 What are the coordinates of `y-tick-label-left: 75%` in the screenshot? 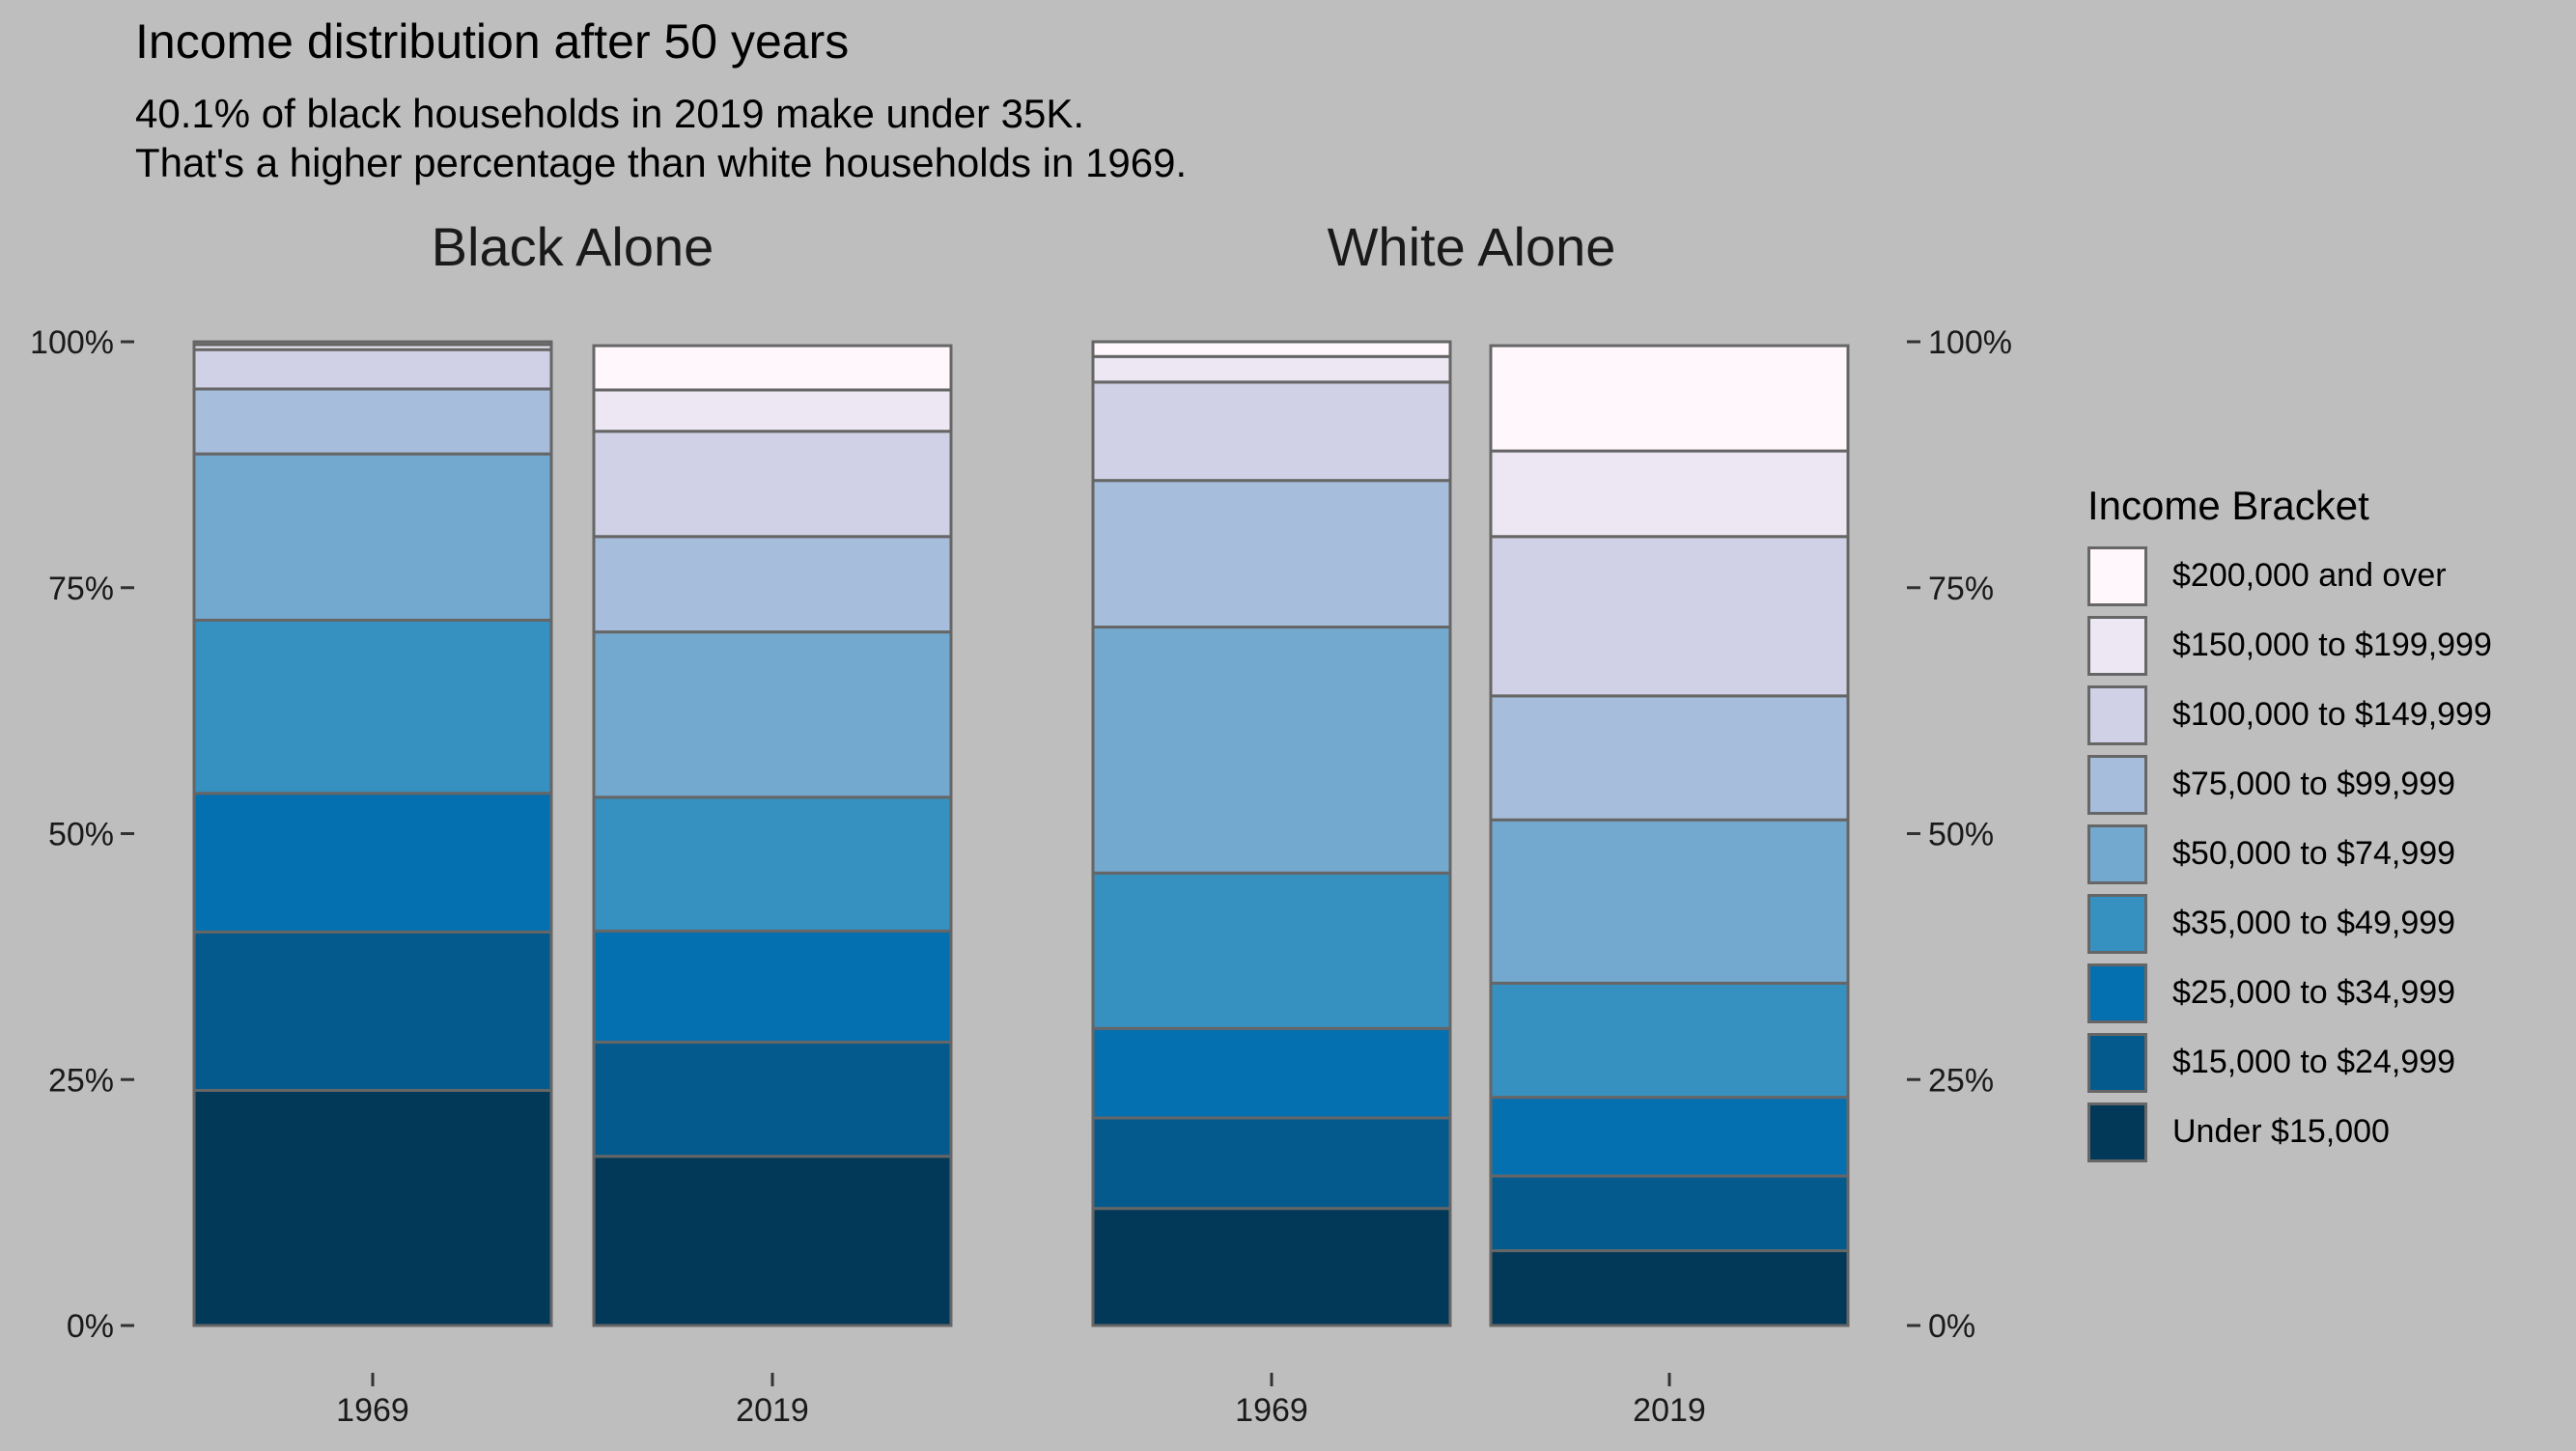 It's located at (81, 589).